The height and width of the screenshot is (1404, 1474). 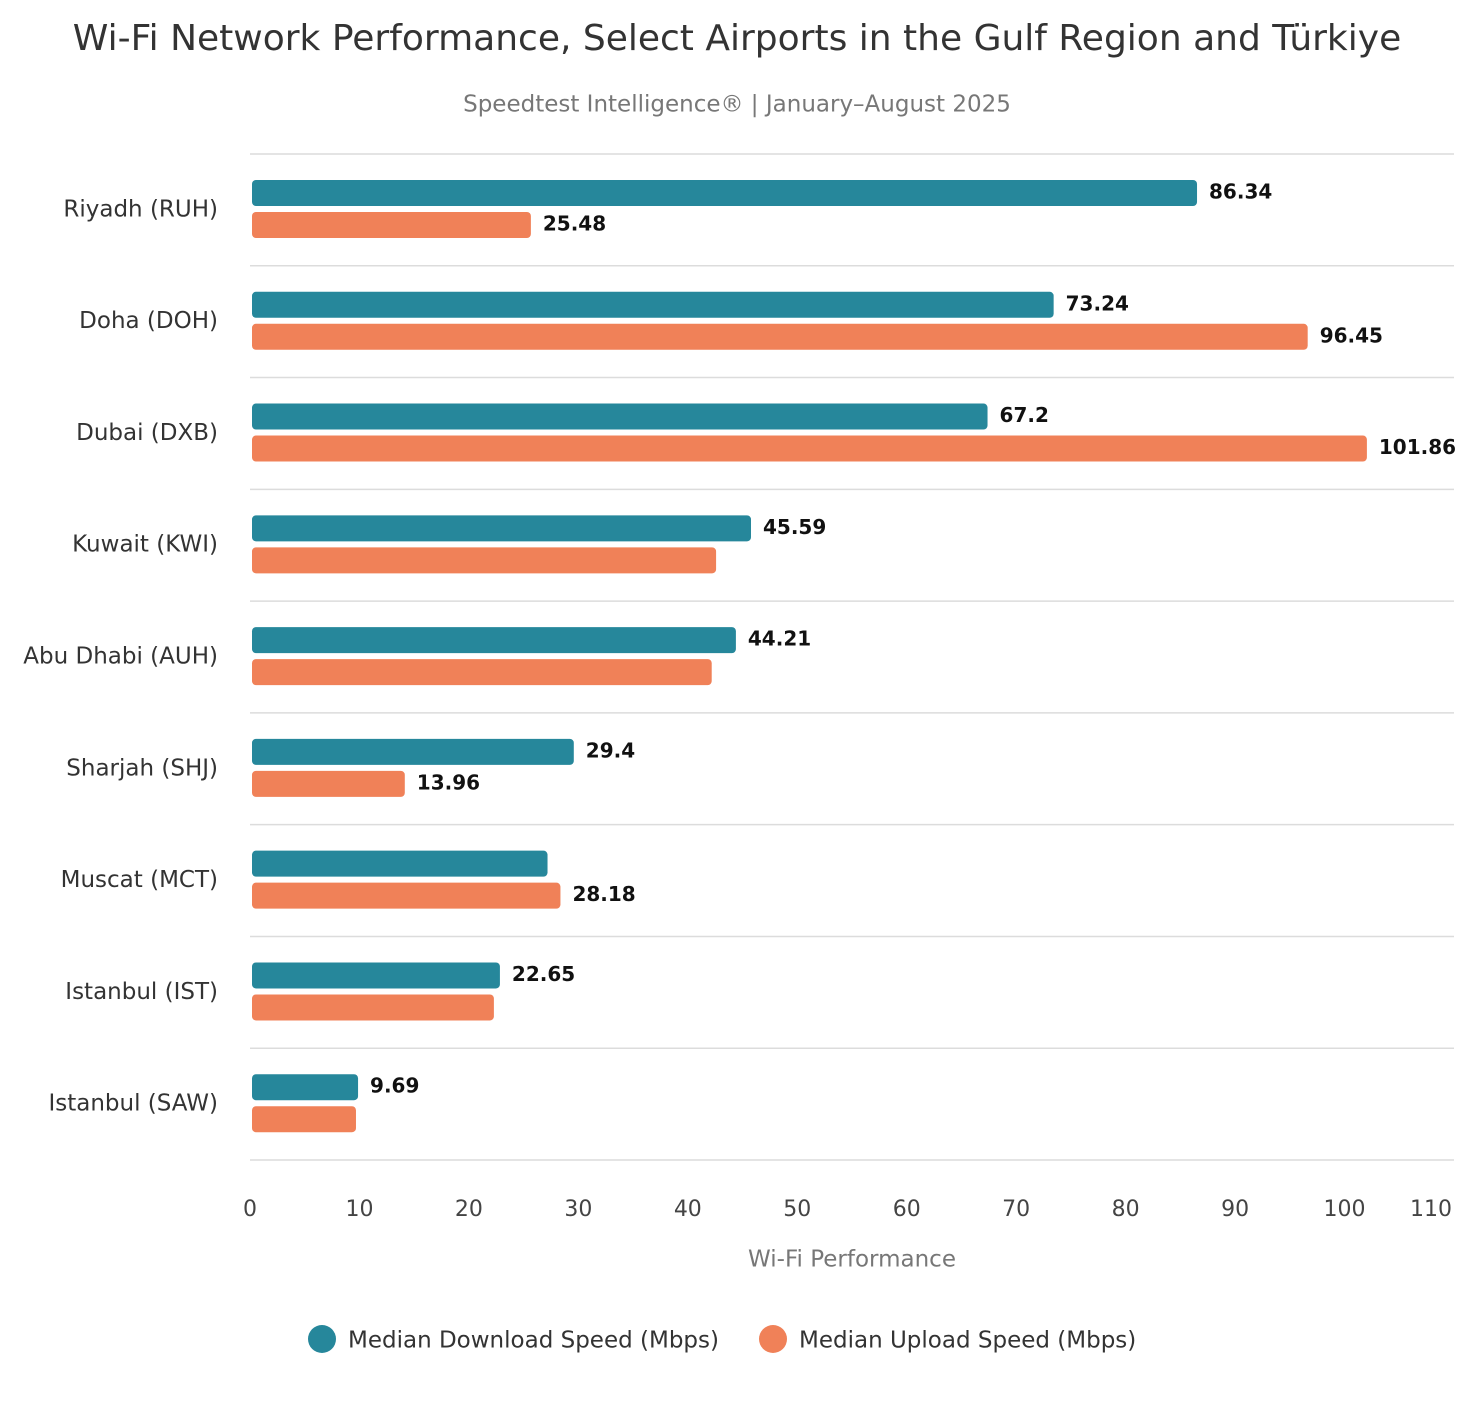 What do you see at coordinates (120, 657) in the screenshot?
I see `y-tick-label: Abu Dhabi (AUH)` at bounding box center [120, 657].